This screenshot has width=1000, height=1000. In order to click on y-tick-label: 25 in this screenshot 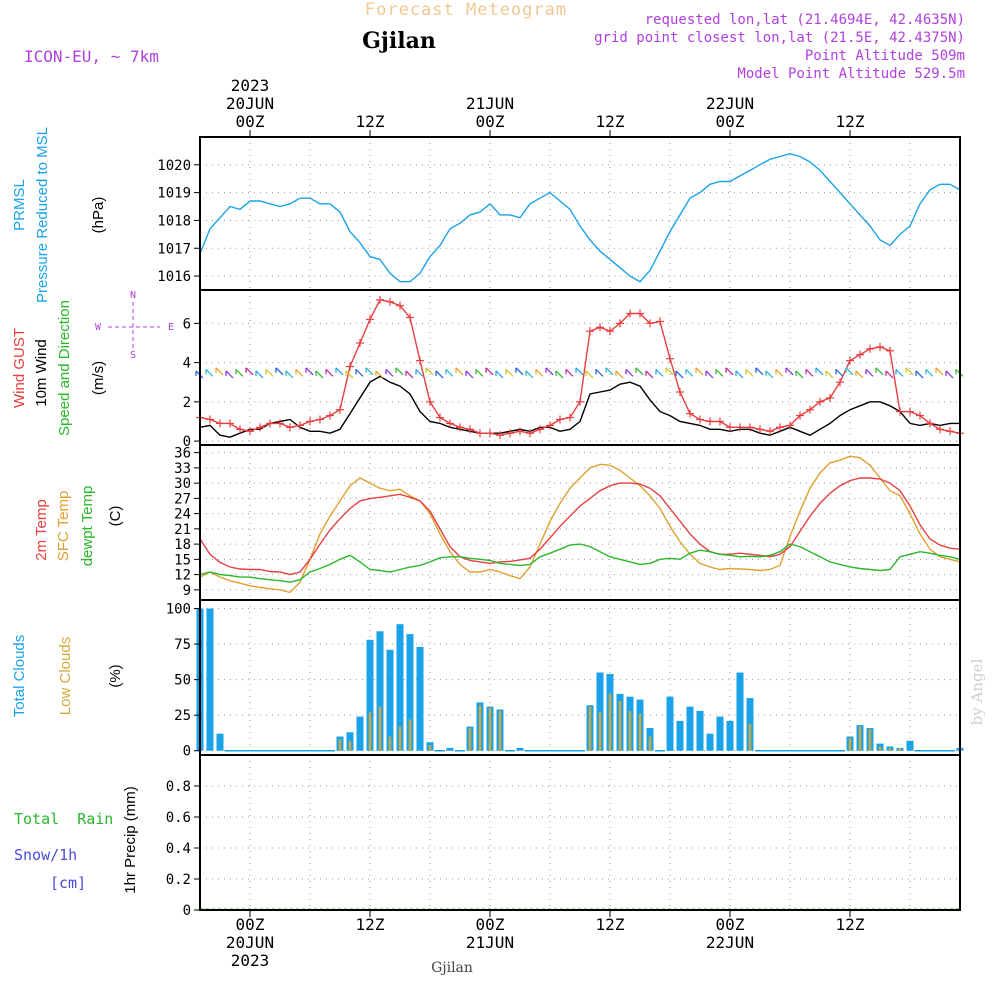, I will do `click(182, 716)`.